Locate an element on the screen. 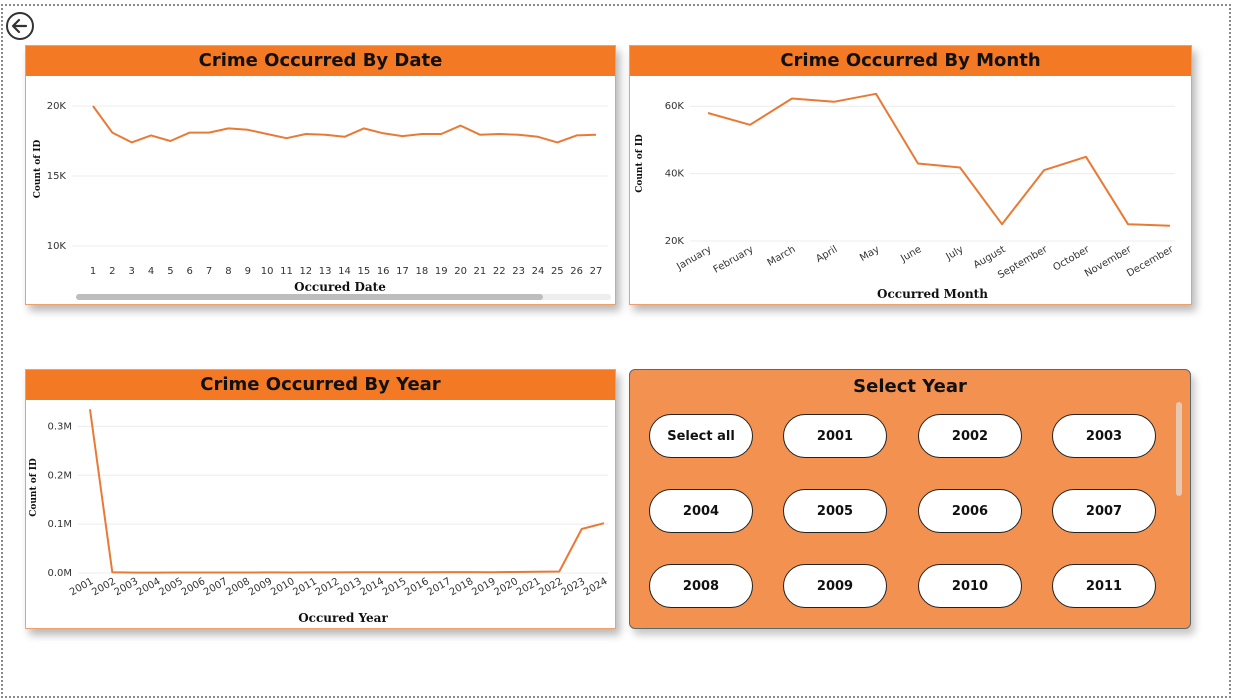 The width and height of the screenshot is (1236, 700). year-button-2005: 2005 is located at coordinates (835, 511).